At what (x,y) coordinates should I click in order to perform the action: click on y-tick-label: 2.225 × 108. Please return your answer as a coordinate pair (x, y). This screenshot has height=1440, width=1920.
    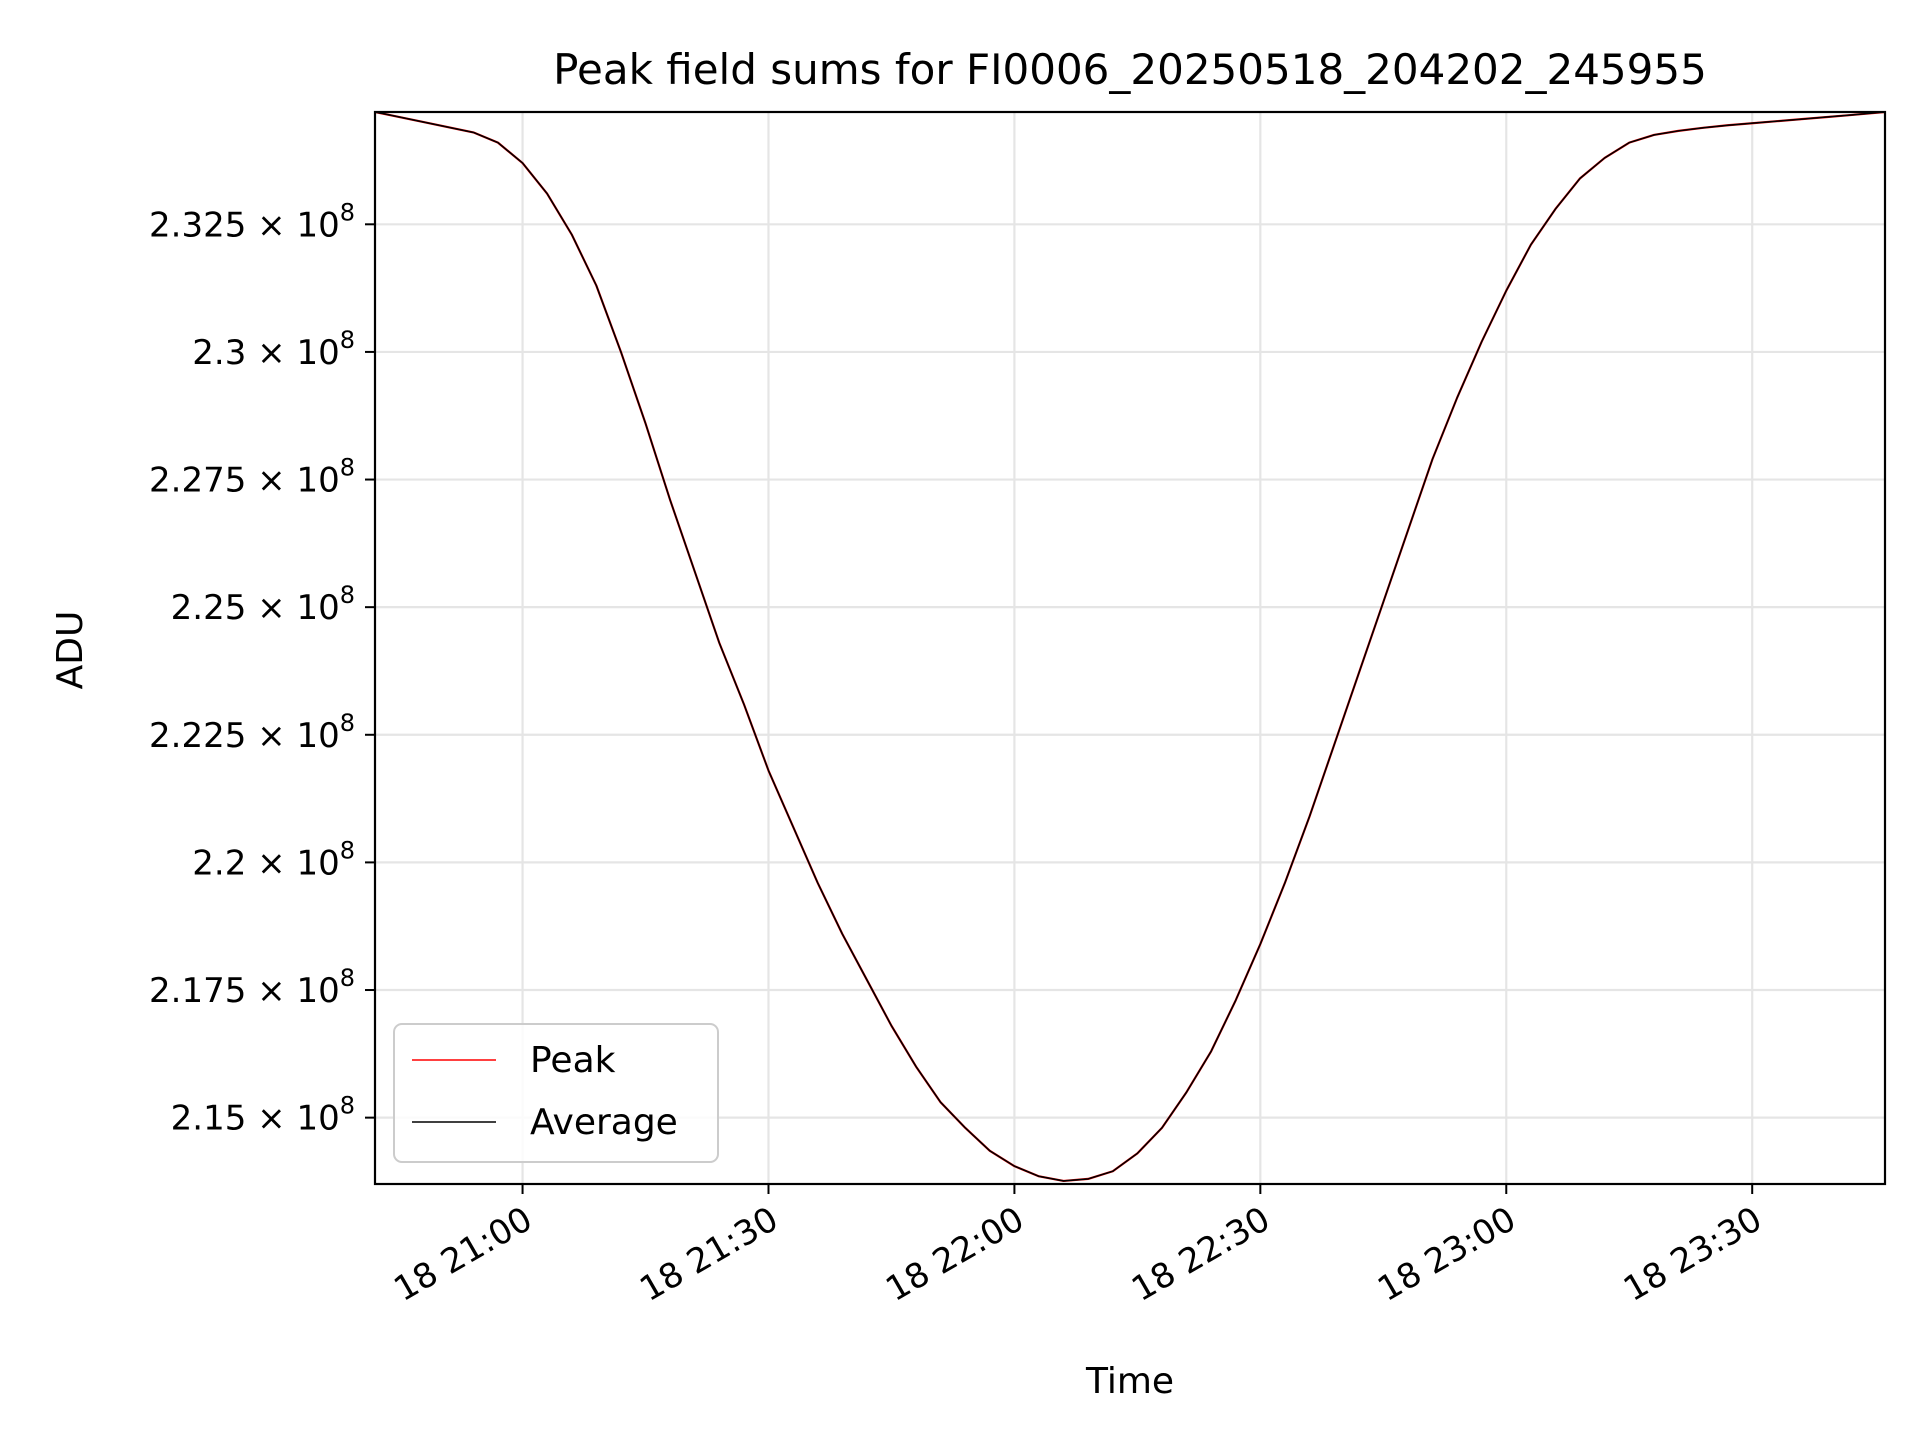
    Looking at the image, I should click on (252, 732).